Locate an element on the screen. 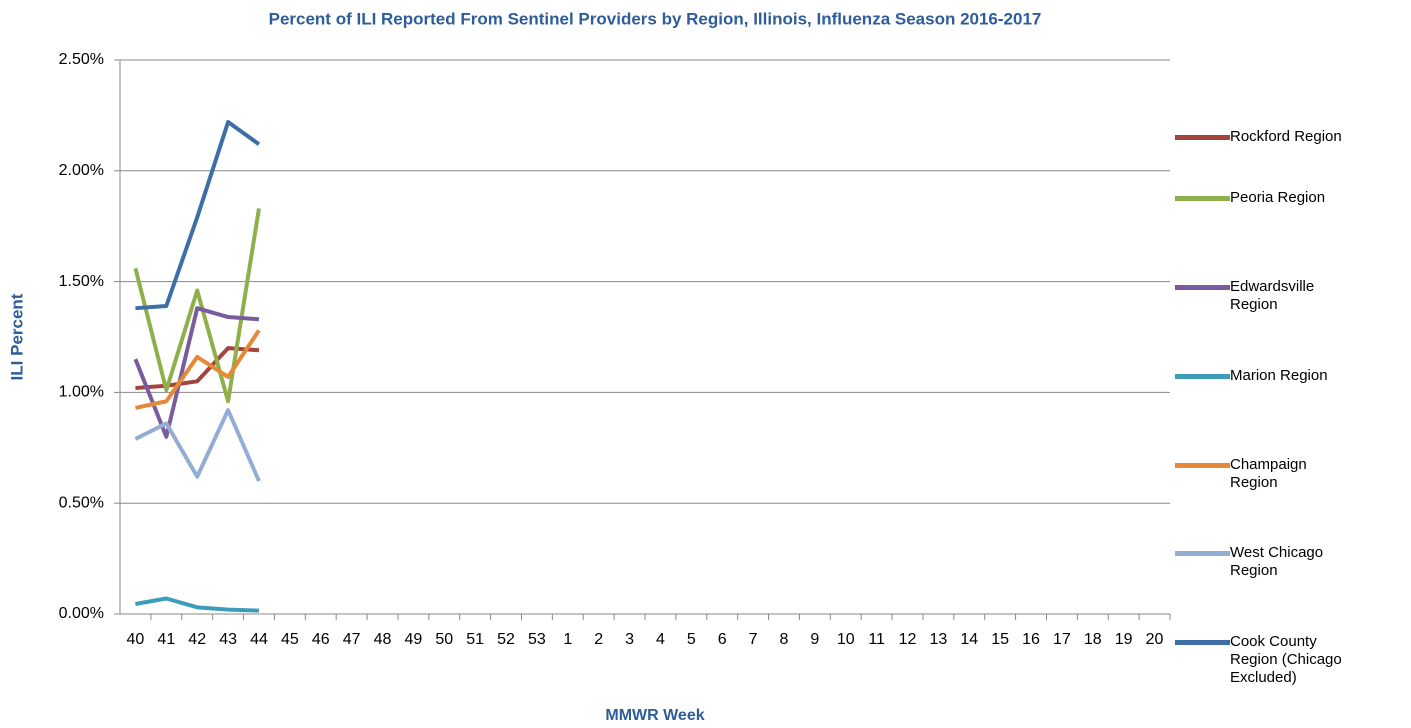 Image resolution: width=1411 pixels, height=728 pixels. legend-item: Cook County Region (Chicago Excluded) is located at coordinates (1290, 660).